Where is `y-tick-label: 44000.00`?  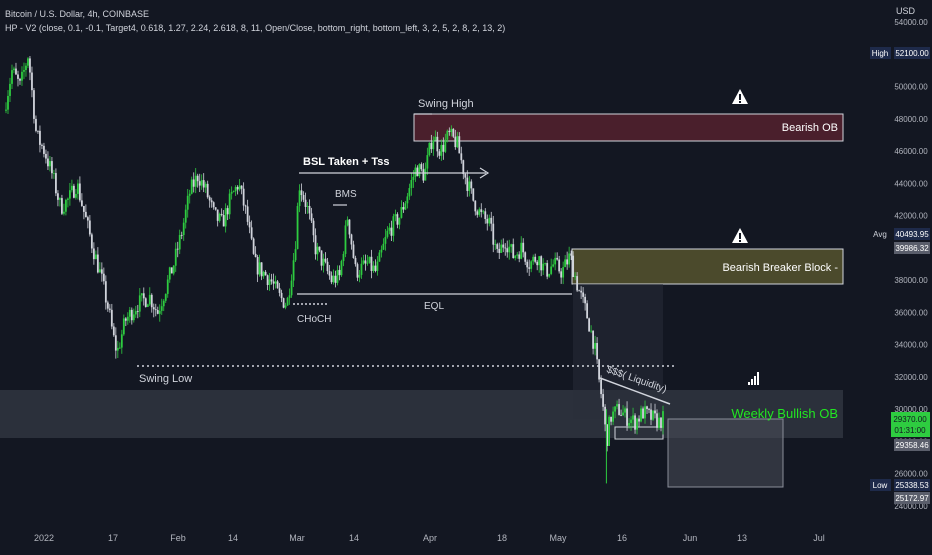 y-tick-label: 44000.00 is located at coordinates (911, 183).